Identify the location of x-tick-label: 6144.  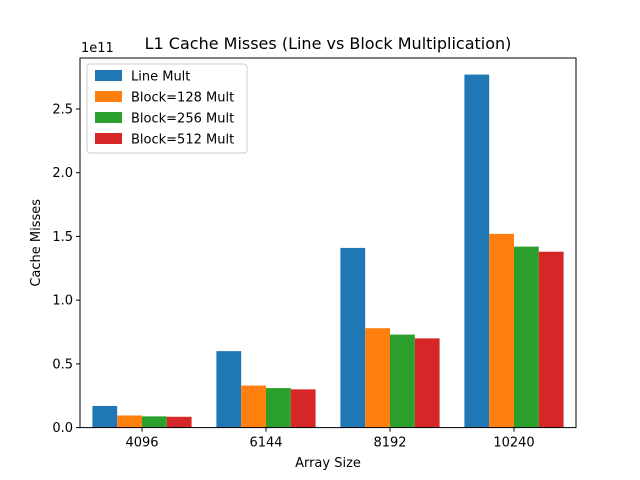
(265, 443).